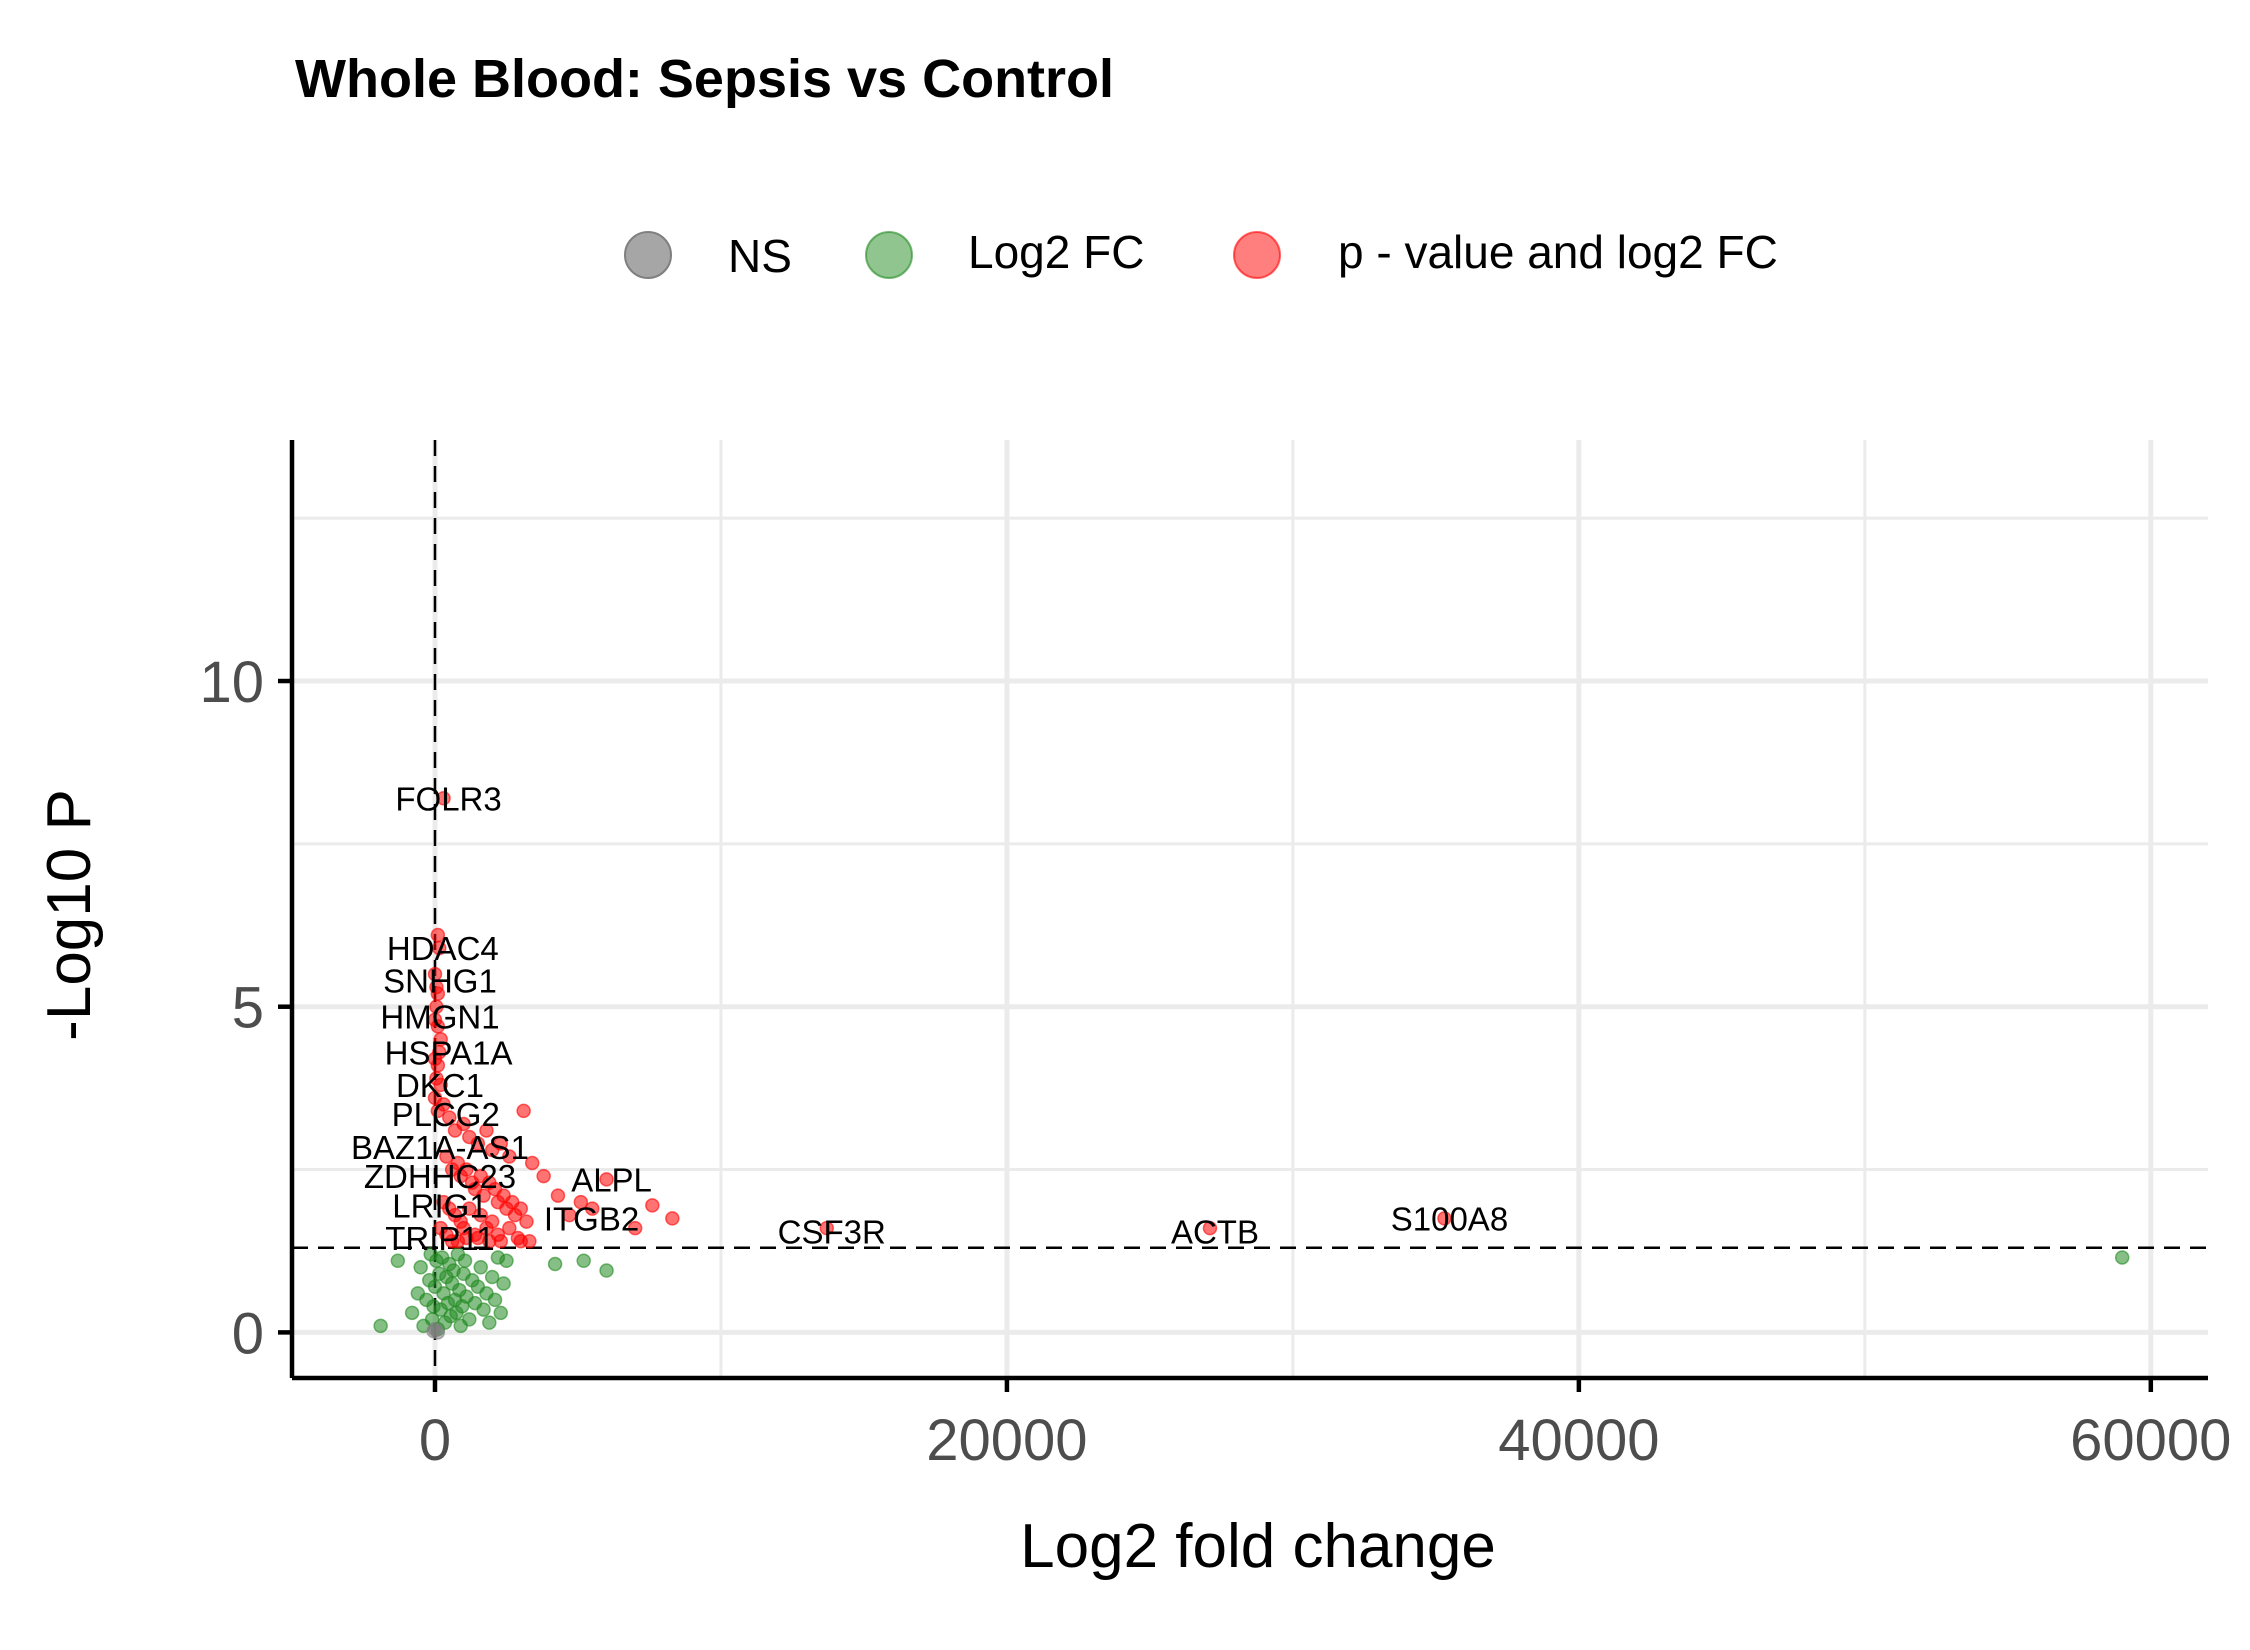  Describe the element at coordinates (760, 256) in the screenshot. I see `legend-label-ns: NS` at that location.